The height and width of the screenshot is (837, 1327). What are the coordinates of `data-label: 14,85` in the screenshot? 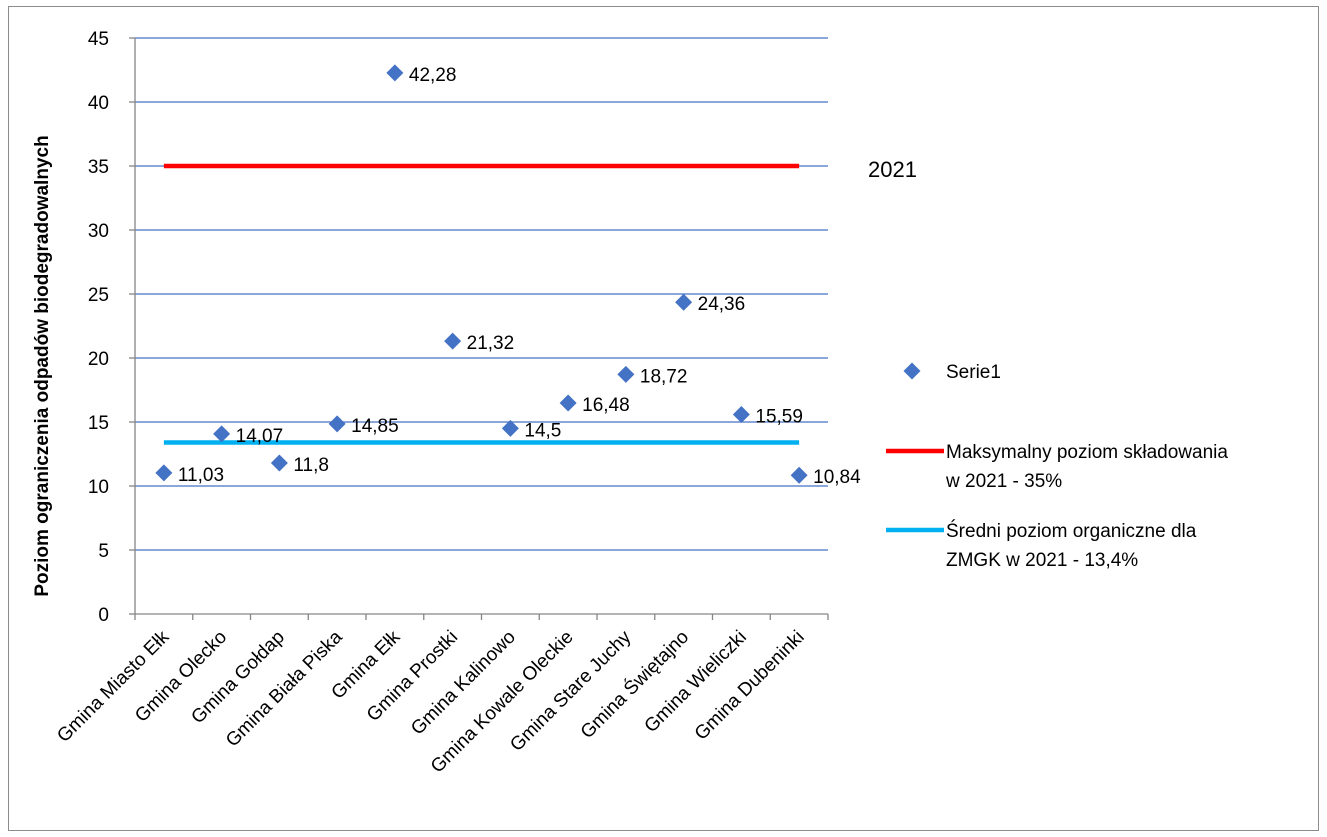 It's located at (375, 426).